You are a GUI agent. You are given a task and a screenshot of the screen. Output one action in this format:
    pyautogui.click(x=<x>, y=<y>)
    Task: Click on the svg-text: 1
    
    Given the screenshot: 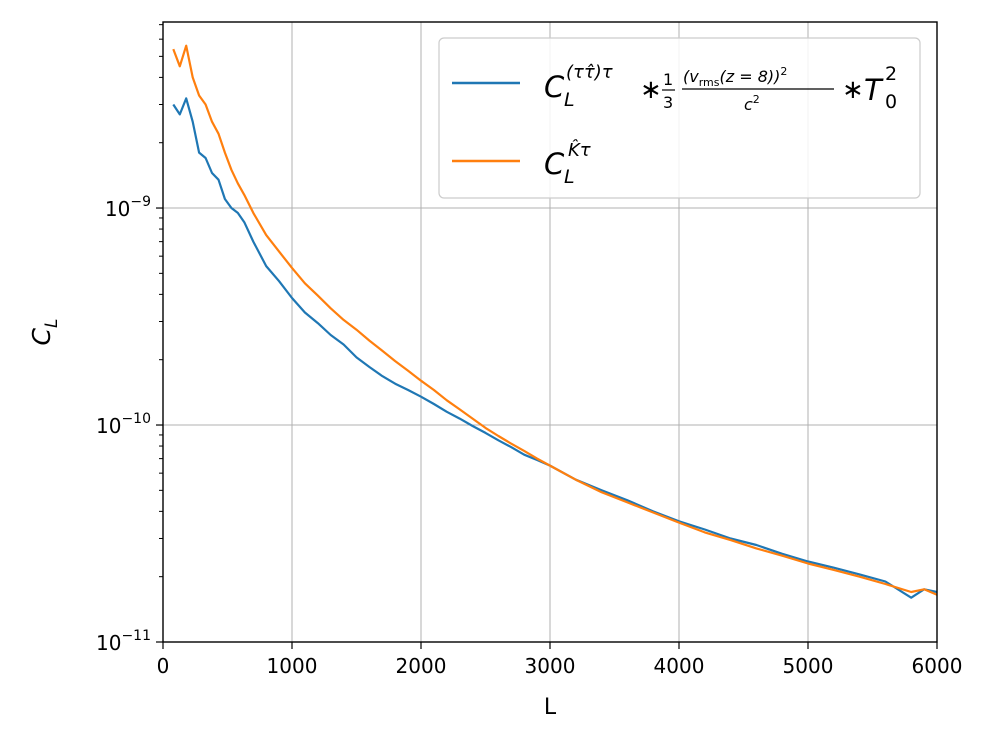 What is the action you would take?
    pyautogui.click(x=668, y=79)
    